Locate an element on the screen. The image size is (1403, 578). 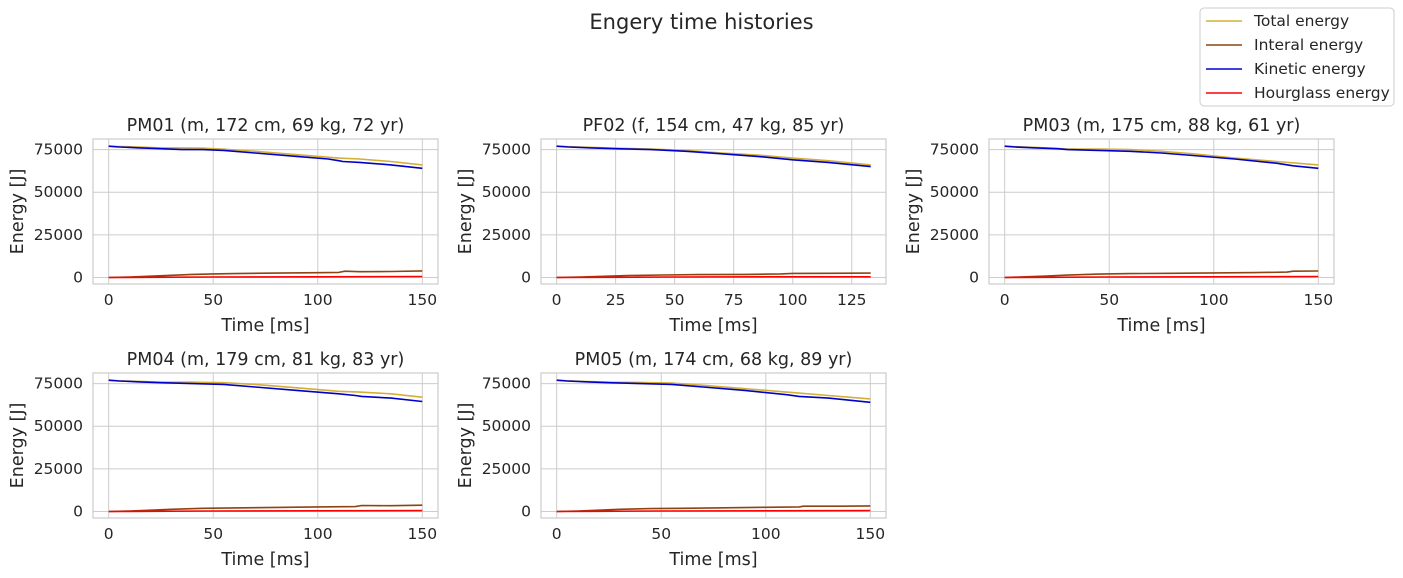
legend-label: Hourglass energy is located at coordinates (1322, 93).